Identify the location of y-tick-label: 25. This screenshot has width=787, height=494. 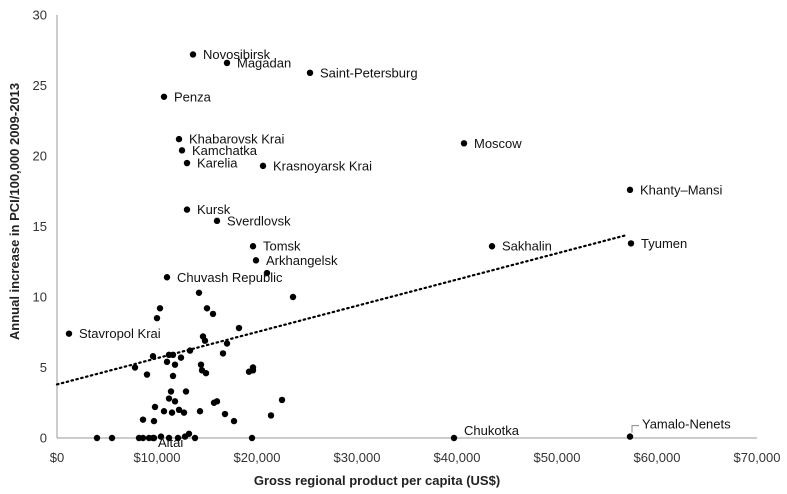
(40, 85).